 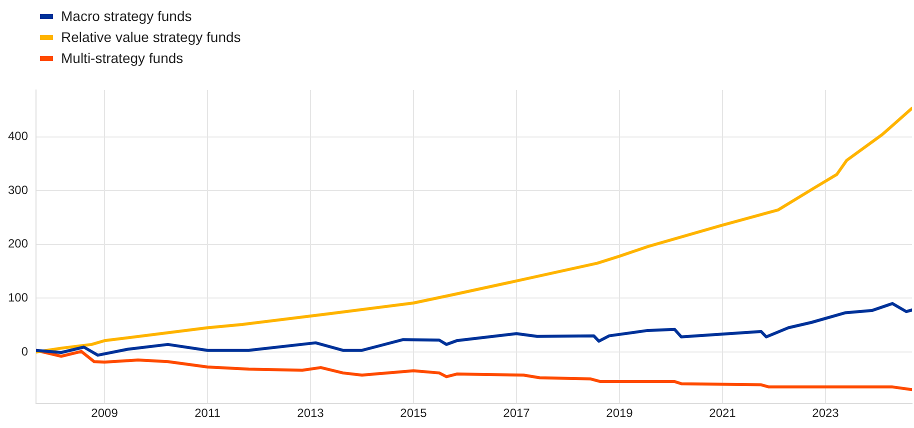 I want to click on x-tick-label: 2015, so click(x=414, y=413).